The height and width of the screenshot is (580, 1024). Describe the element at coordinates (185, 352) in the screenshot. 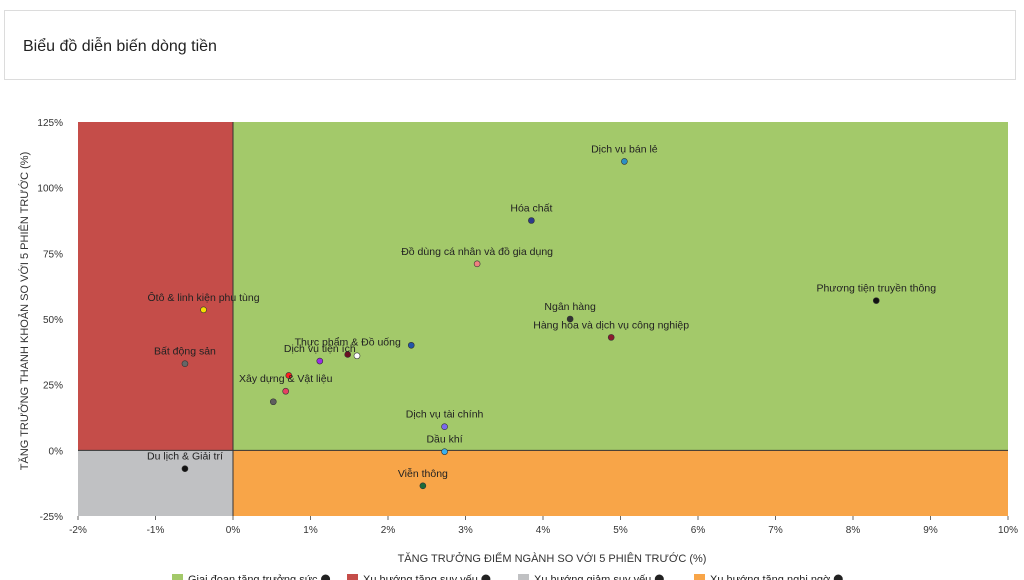

I see `point-label: Bất động sản` at that location.